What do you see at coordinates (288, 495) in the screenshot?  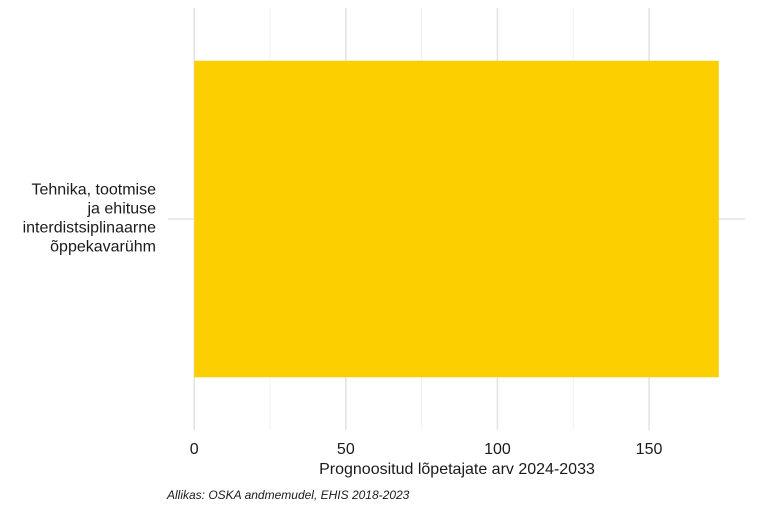 I see `caption: Allikas: OSKA andmemudel, EHIS 2018-2023` at bounding box center [288, 495].